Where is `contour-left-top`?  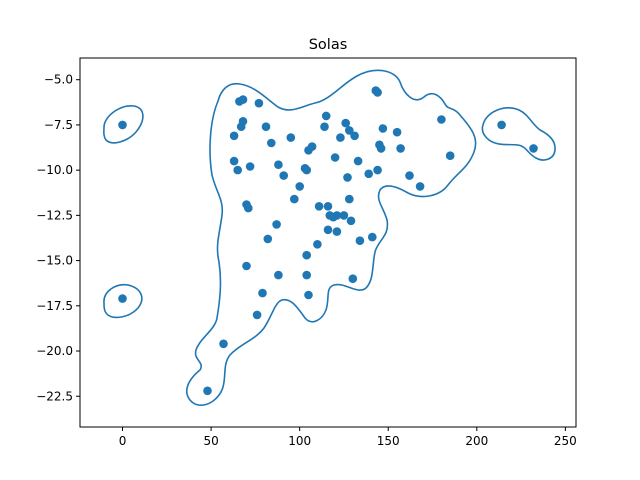 contour-left-top is located at coordinates (123, 124).